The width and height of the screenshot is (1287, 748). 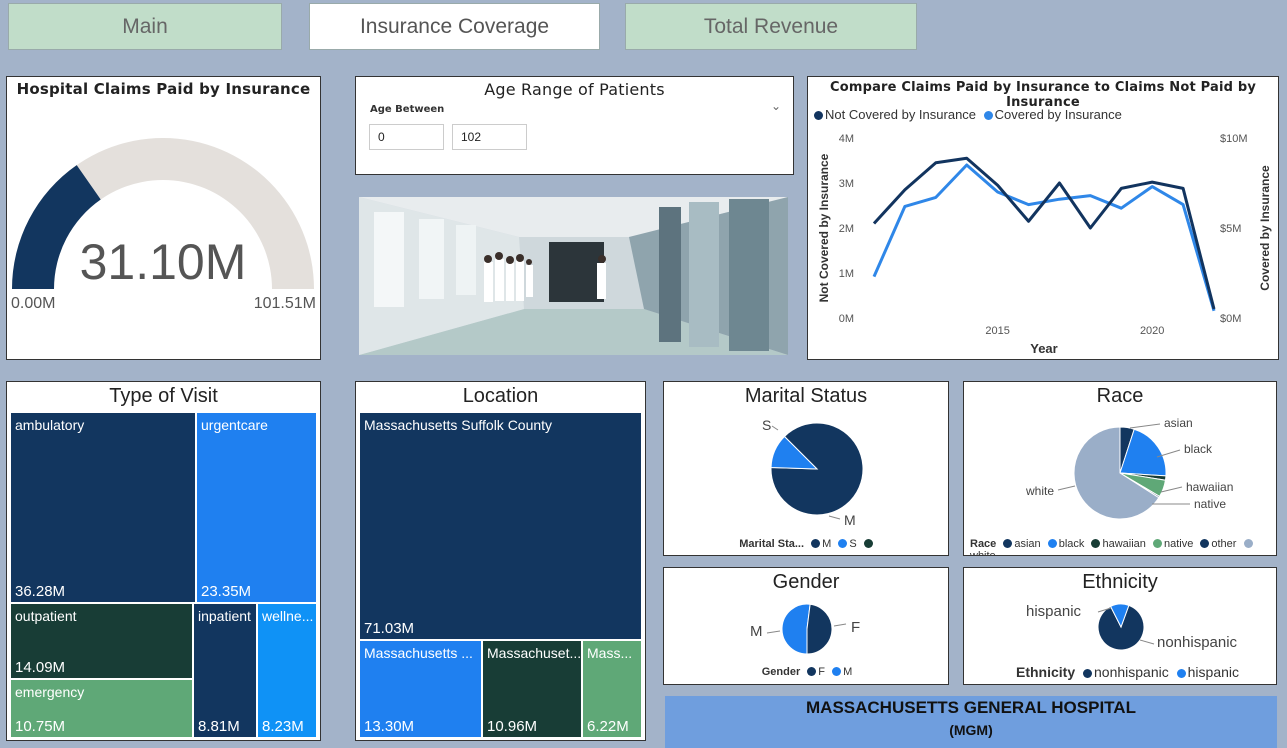 What do you see at coordinates (806, 396) in the screenshot?
I see `marital-title: Marital Status` at bounding box center [806, 396].